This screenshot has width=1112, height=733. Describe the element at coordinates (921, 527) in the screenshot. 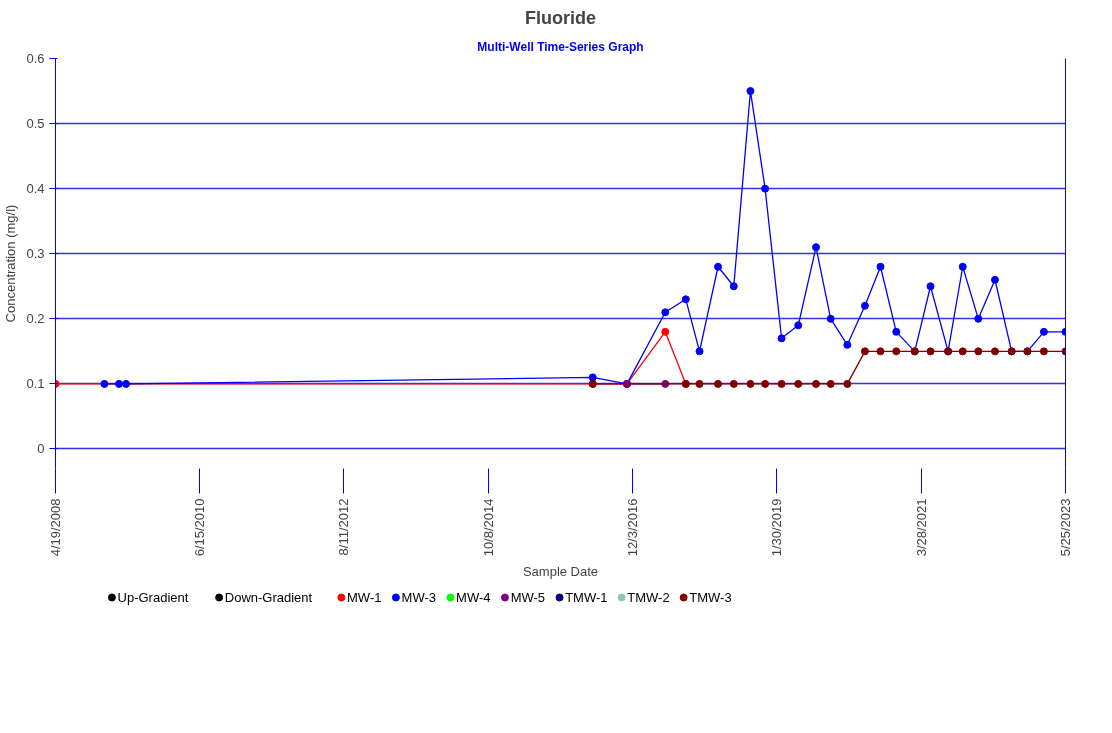

I see `x-tick-label: 3/28/2021` at that location.